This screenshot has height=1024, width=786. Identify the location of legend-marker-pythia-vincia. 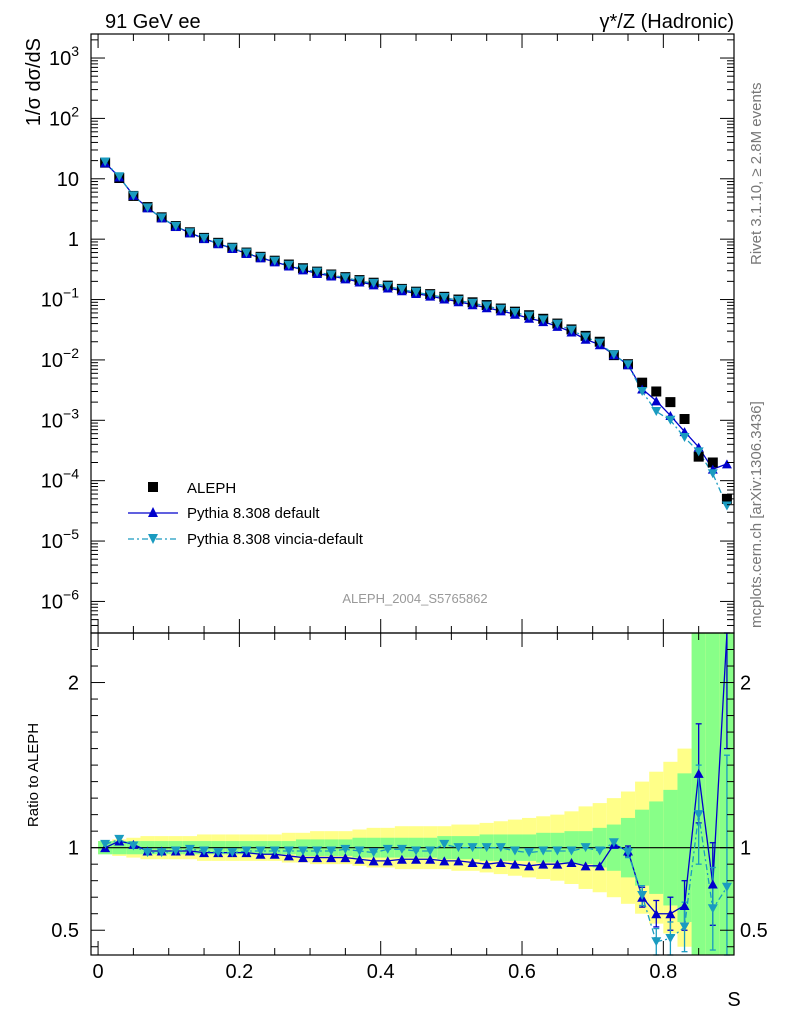
(153, 539).